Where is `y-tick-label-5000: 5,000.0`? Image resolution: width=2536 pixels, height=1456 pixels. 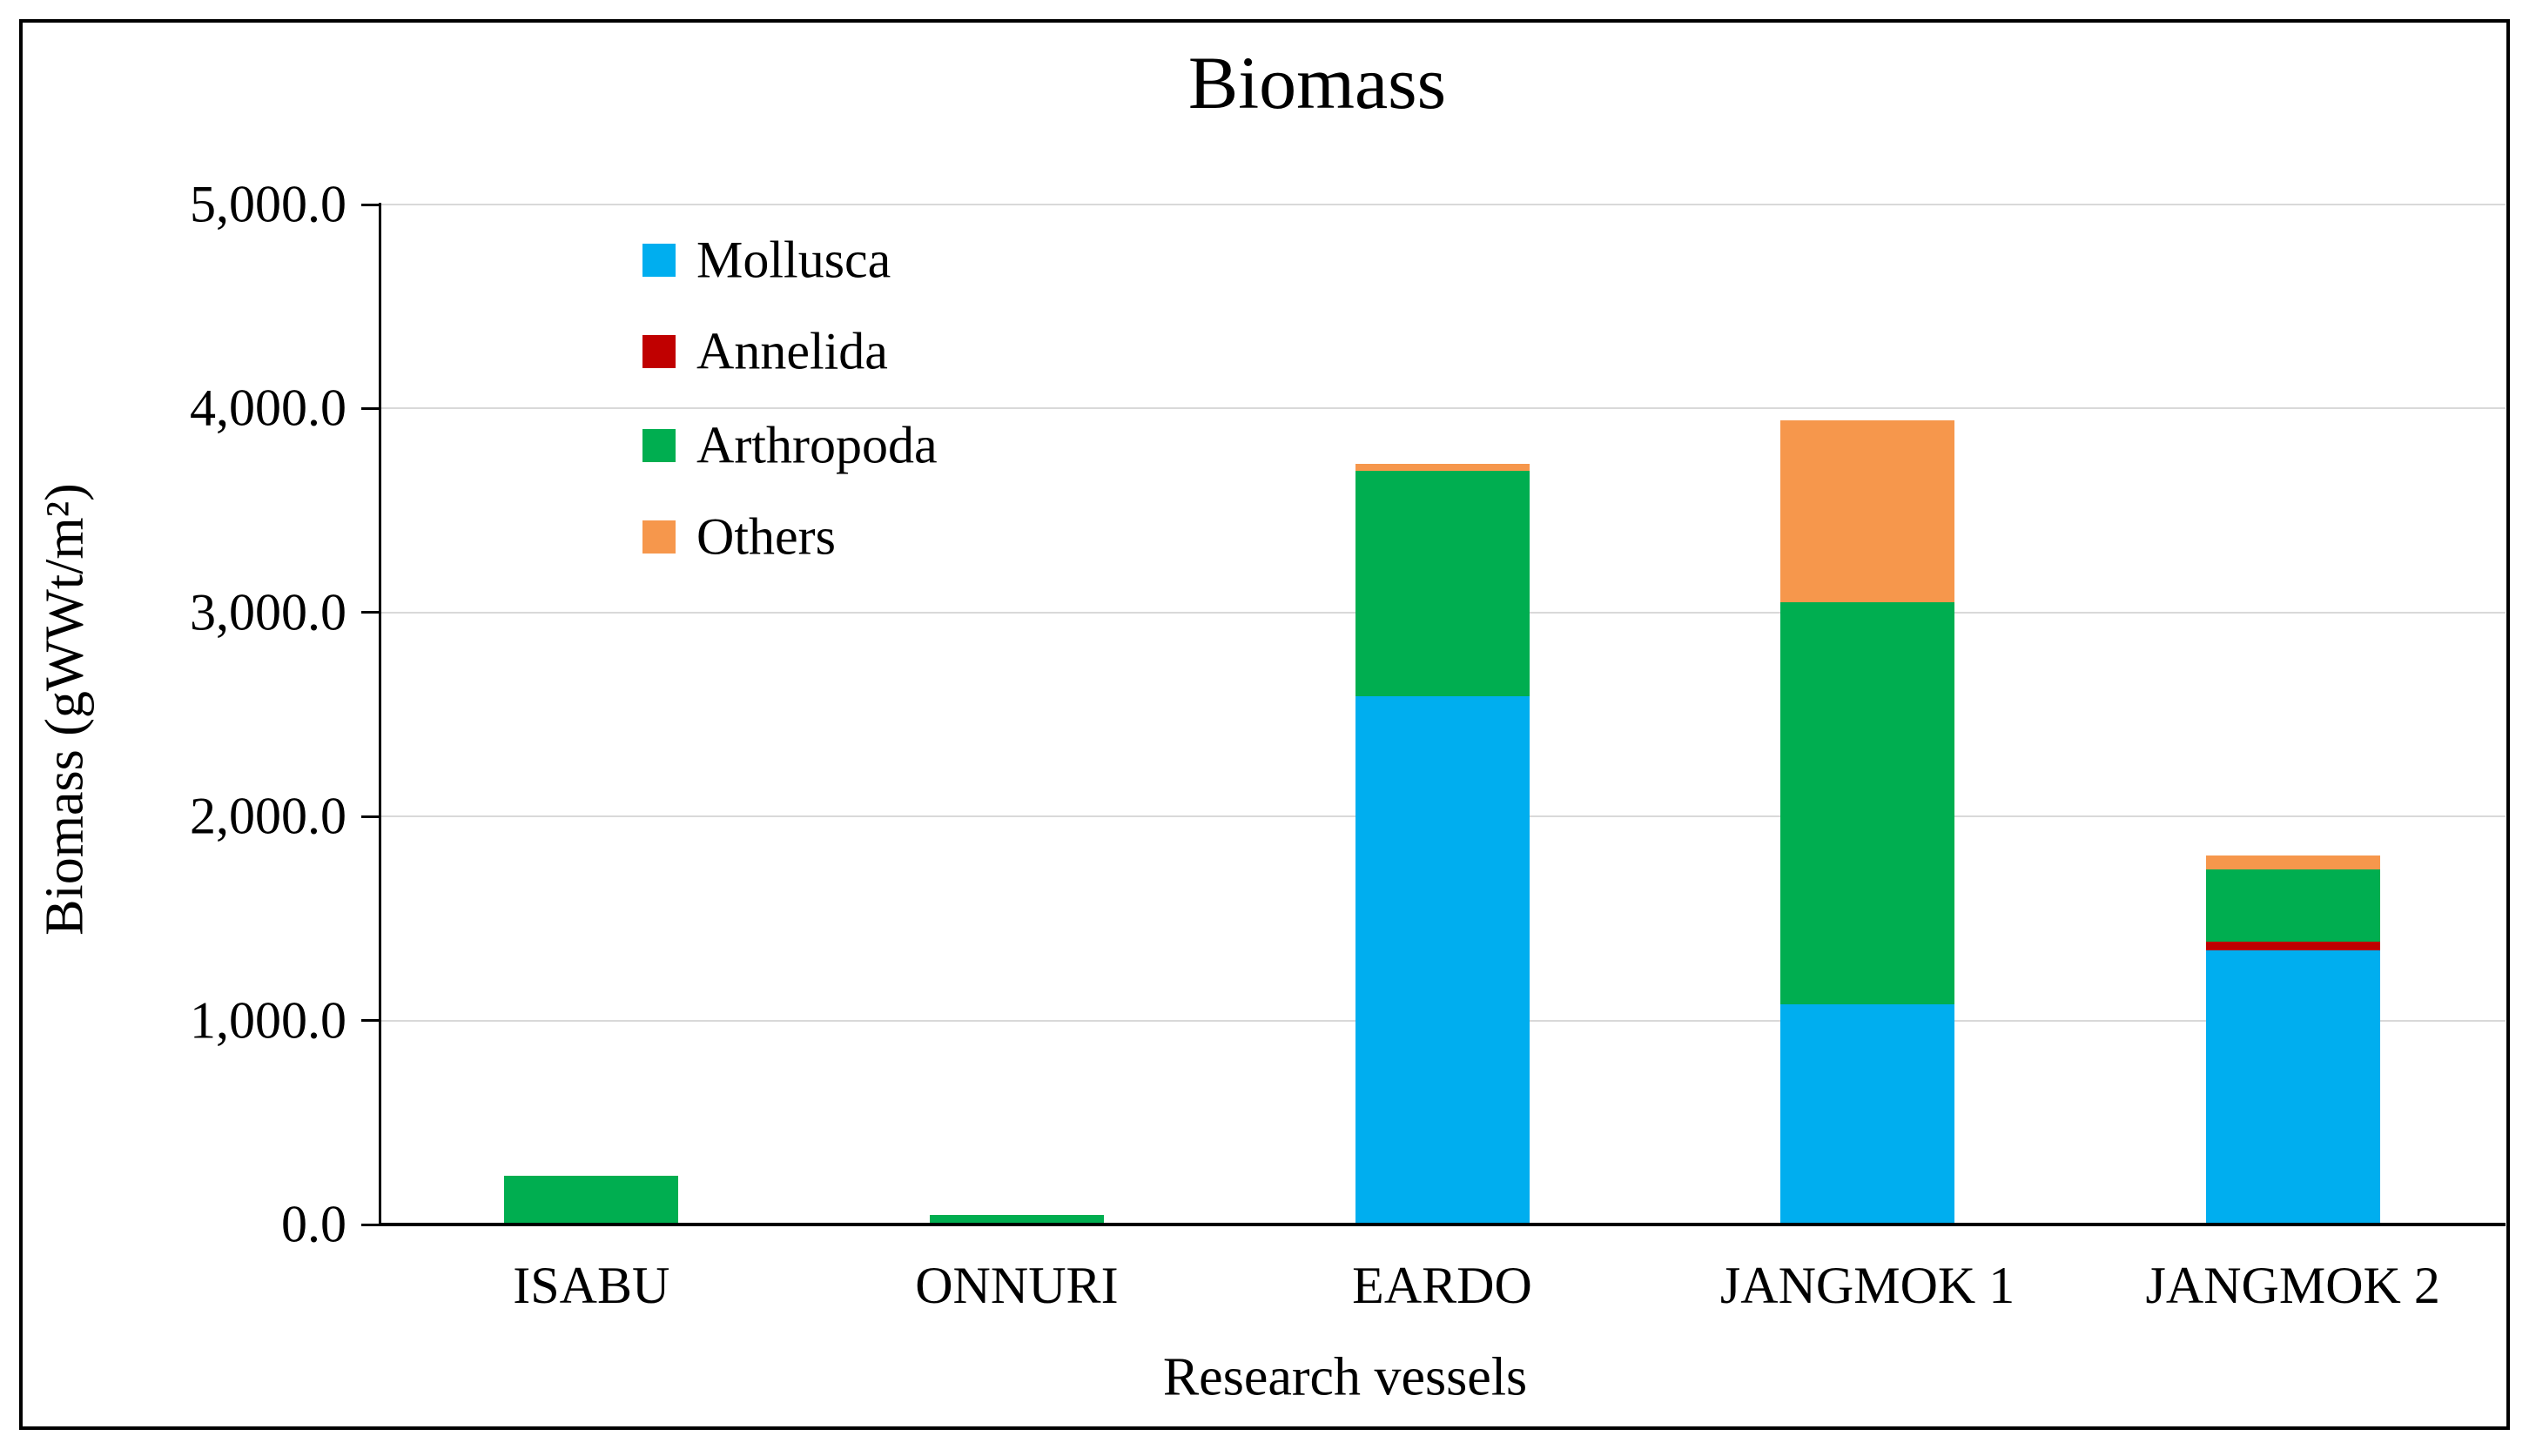 y-tick-label-5000: 5,000.0 is located at coordinates (268, 204).